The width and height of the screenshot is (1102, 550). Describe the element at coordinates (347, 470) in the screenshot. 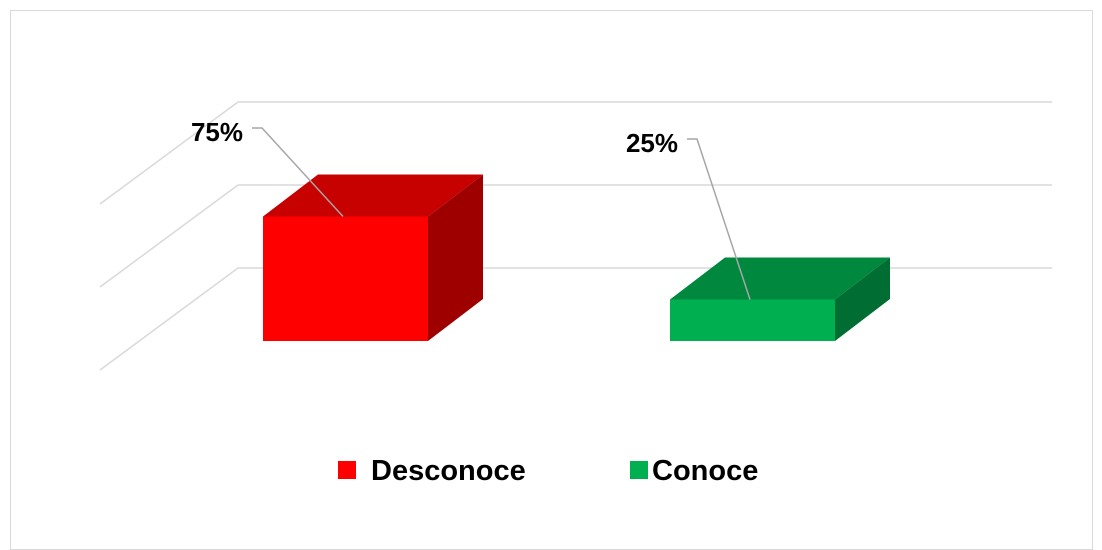

I see `legend-swatch-desconoce` at that location.